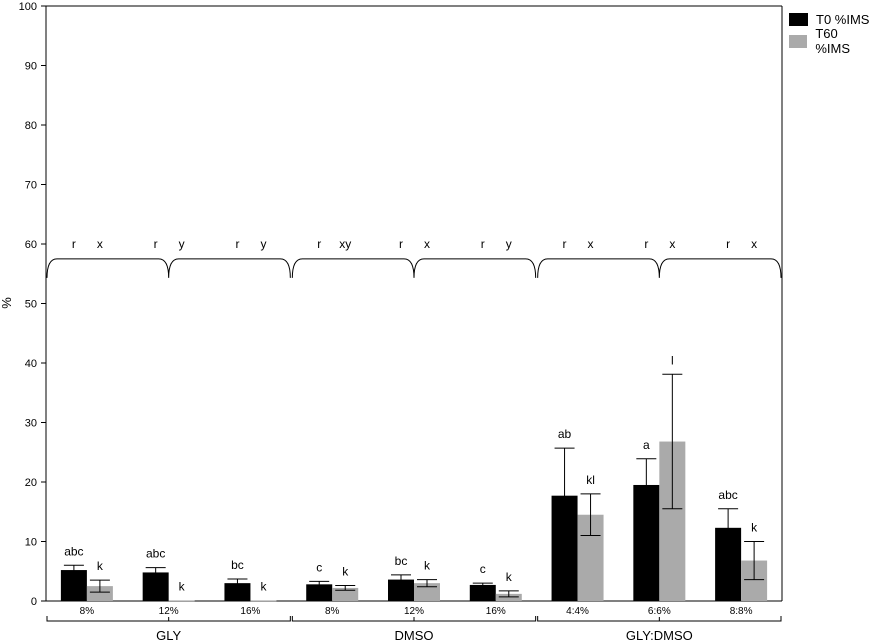 The height and width of the screenshot is (642, 874). What do you see at coordinates (741, 611) in the screenshot?
I see `x-tick-label: 8:8%` at bounding box center [741, 611].